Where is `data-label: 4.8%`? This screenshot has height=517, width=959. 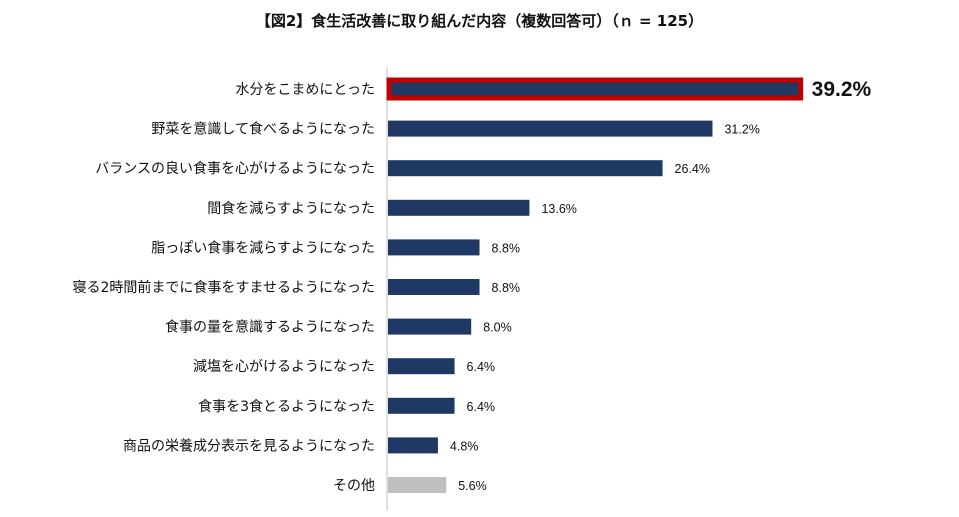 data-label: 4.8% is located at coordinates (464, 446).